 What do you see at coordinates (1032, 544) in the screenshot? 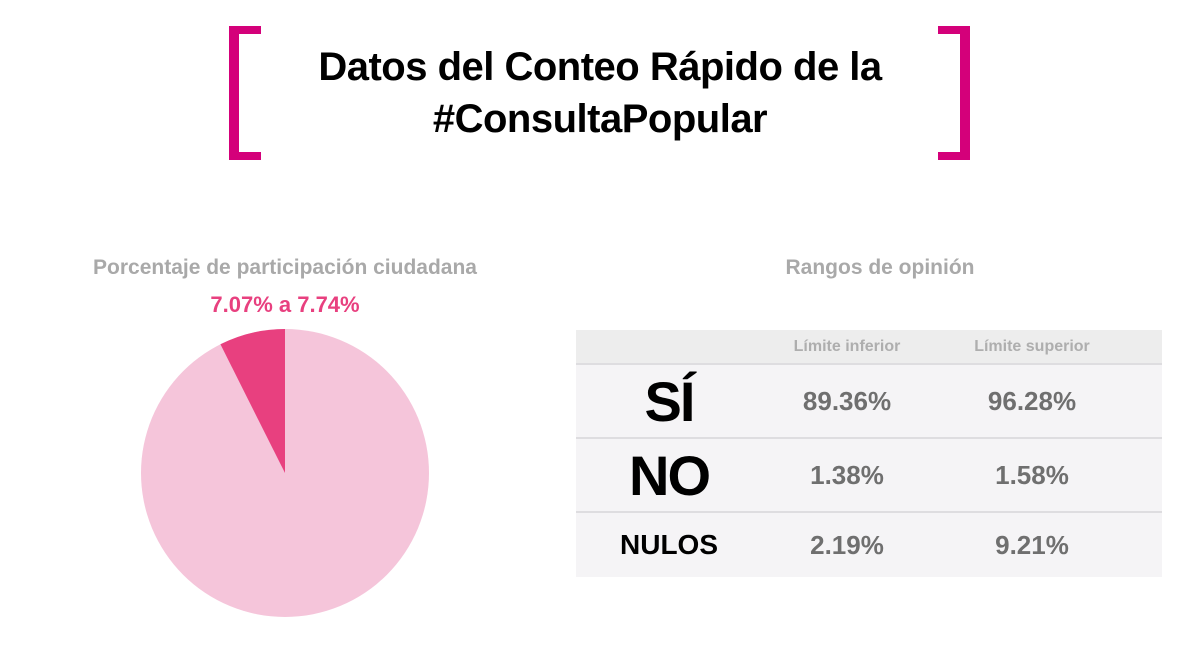
I see `upper-limit-value: 9.21%` at bounding box center [1032, 544].